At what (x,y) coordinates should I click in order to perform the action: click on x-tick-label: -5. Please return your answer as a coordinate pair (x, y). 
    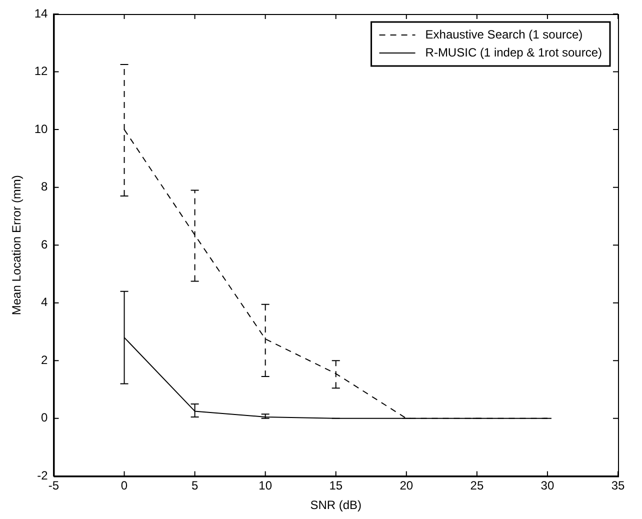
    Looking at the image, I should click on (54, 485).